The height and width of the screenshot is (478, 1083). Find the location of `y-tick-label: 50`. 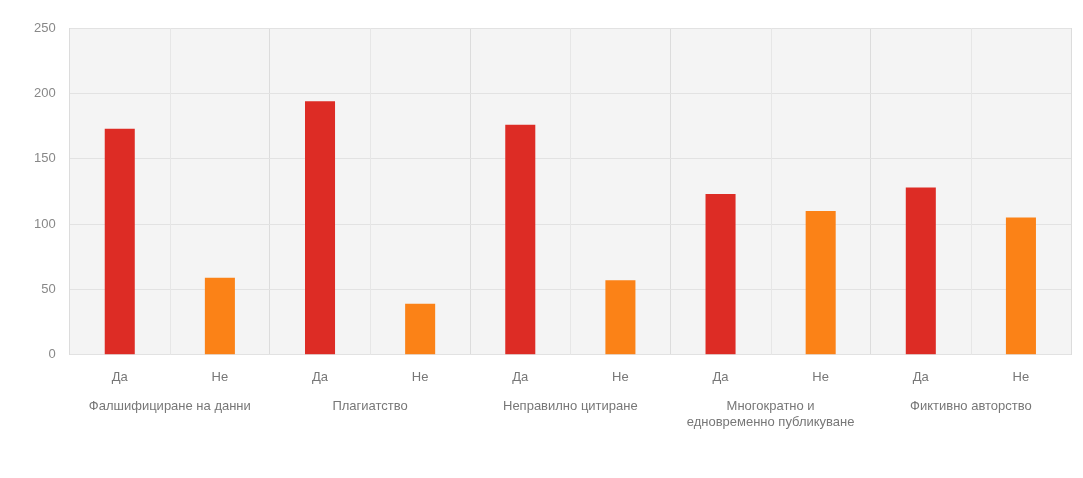

y-tick-label: 50 is located at coordinates (48, 289).